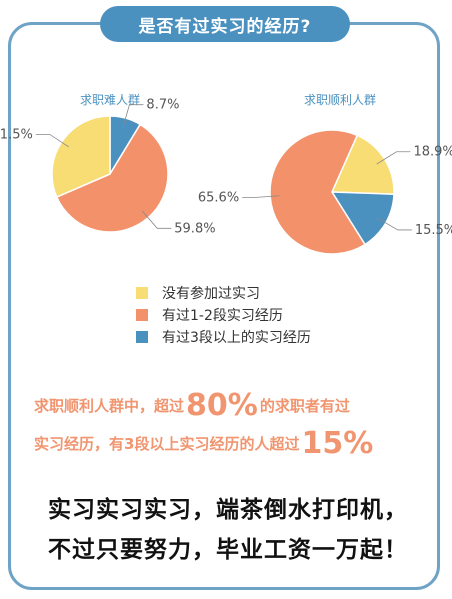 The height and width of the screenshot is (599, 452). What do you see at coordinates (142, 293) in the screenshot?
I see `legend-swatch-yellow` at bounding box center [142, 293].